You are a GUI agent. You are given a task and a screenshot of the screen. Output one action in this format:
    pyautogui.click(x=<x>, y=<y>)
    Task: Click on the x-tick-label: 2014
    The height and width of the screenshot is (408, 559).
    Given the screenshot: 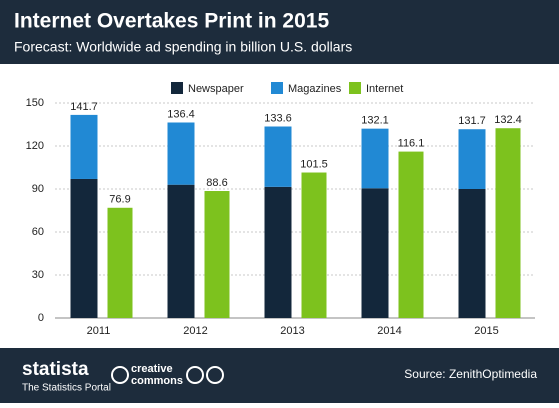 What is the action you would take?
    pyautogui.click(x=389, y=331)
    